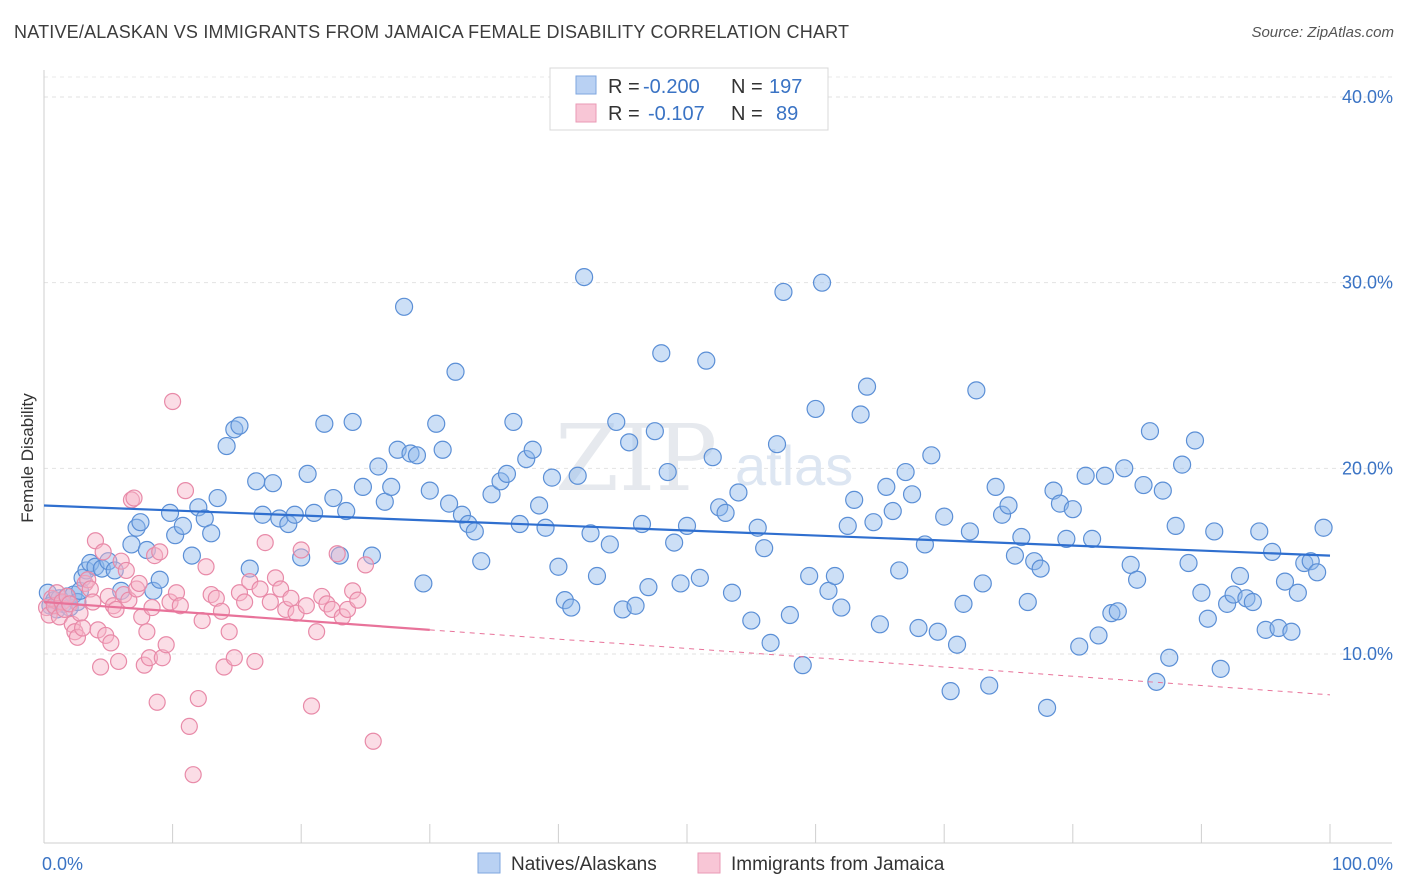  What do you see at coordinates (687, 530) in the screenshot?
I see `trend-line-natives` at bounding box center [687, 530].